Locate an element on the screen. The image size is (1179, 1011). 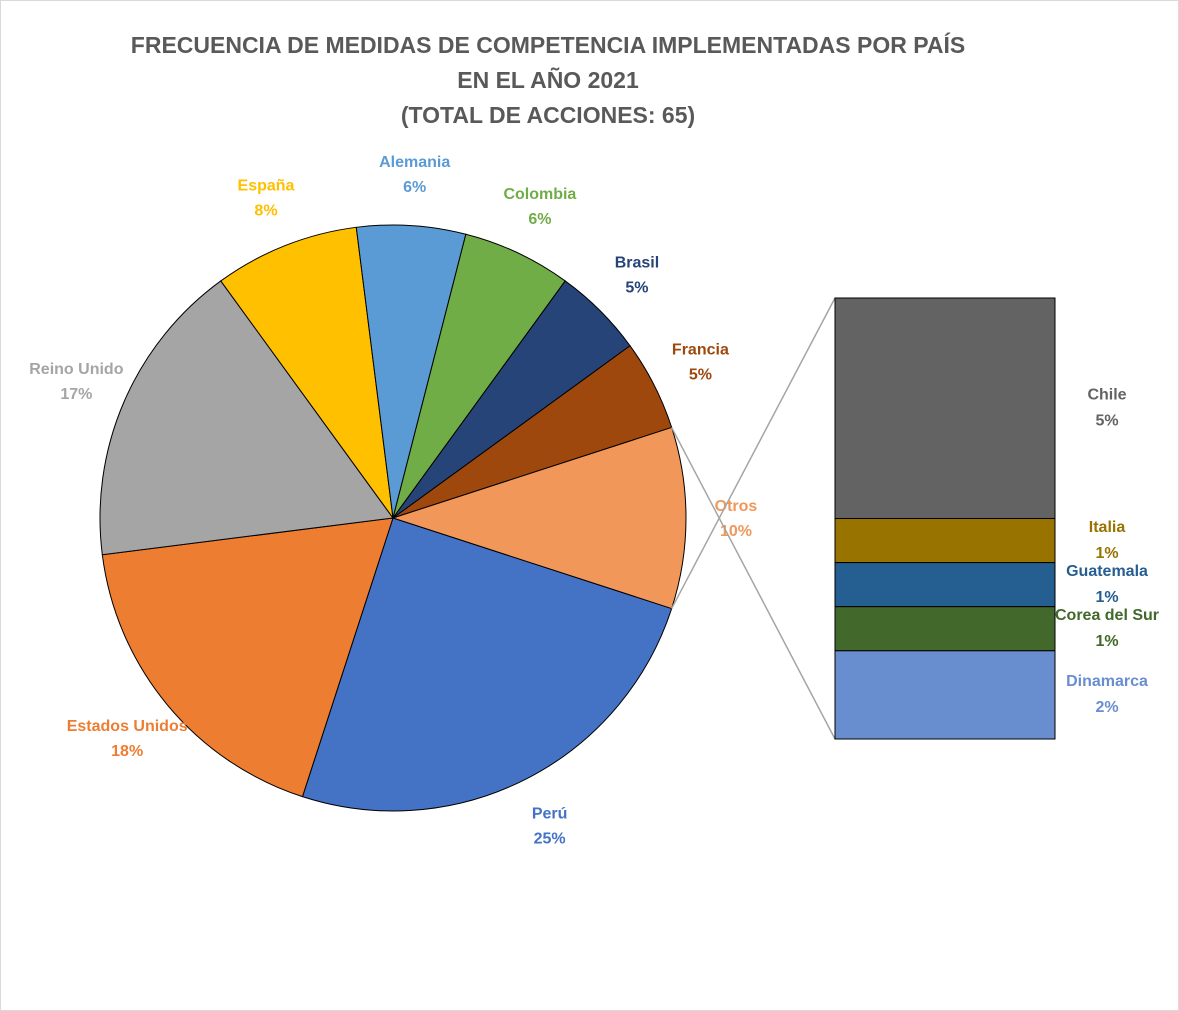
bar-label: Corea del Sur is located at coordinates (1107, 615).